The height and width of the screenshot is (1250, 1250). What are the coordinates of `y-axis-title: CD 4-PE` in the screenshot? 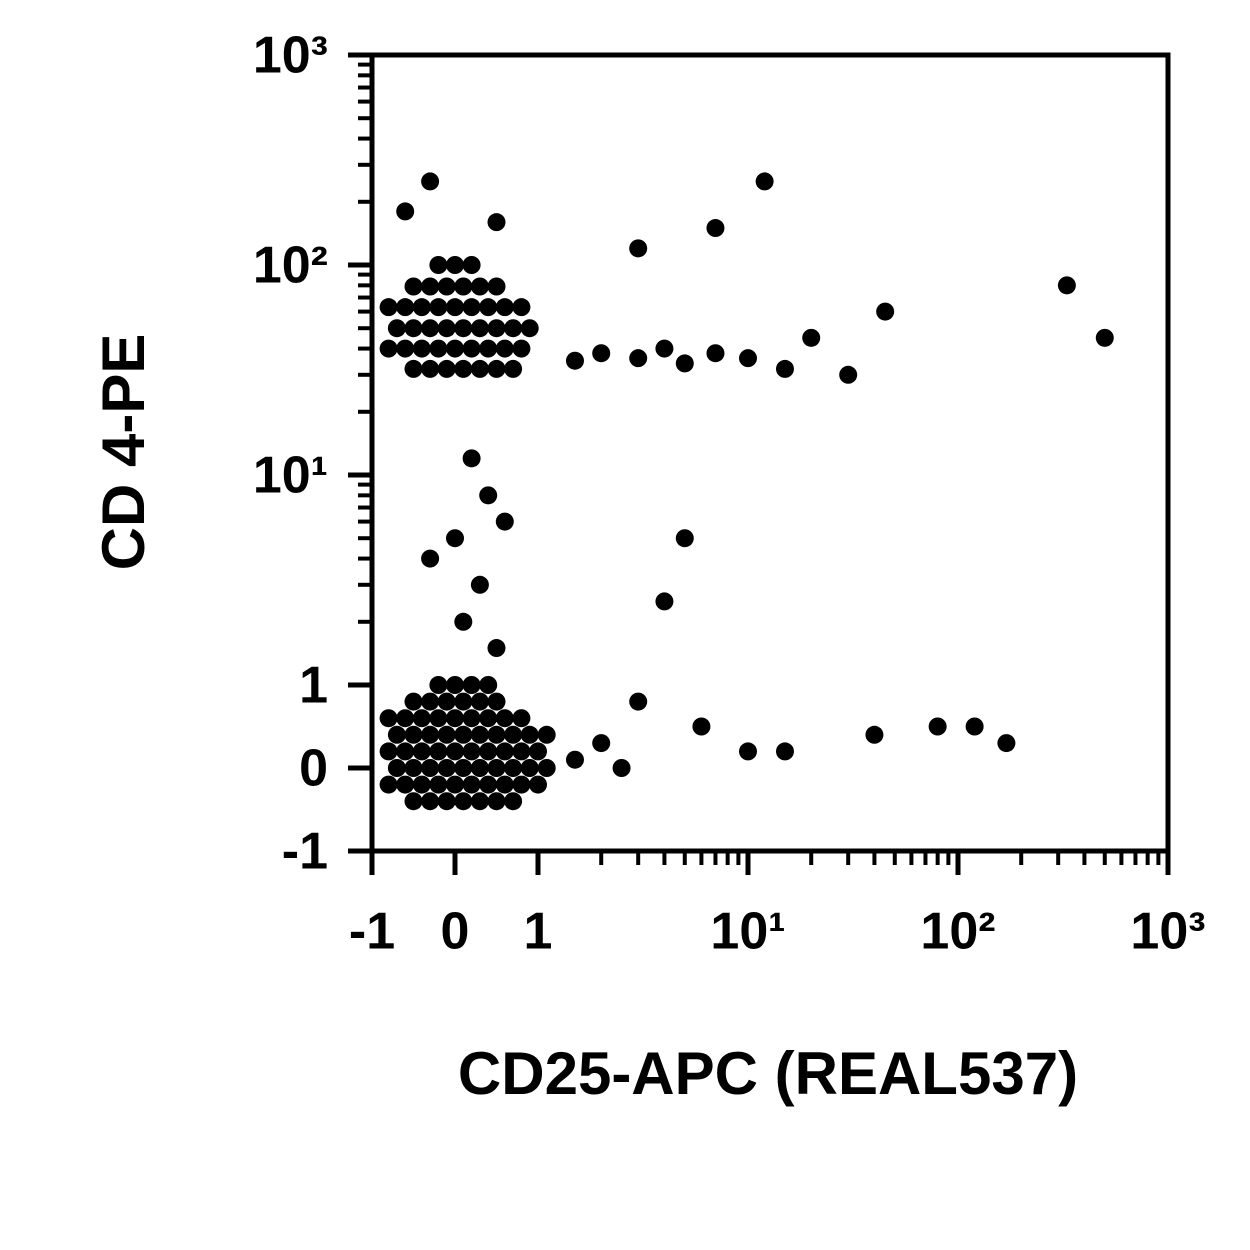 It's located at (123, 452).